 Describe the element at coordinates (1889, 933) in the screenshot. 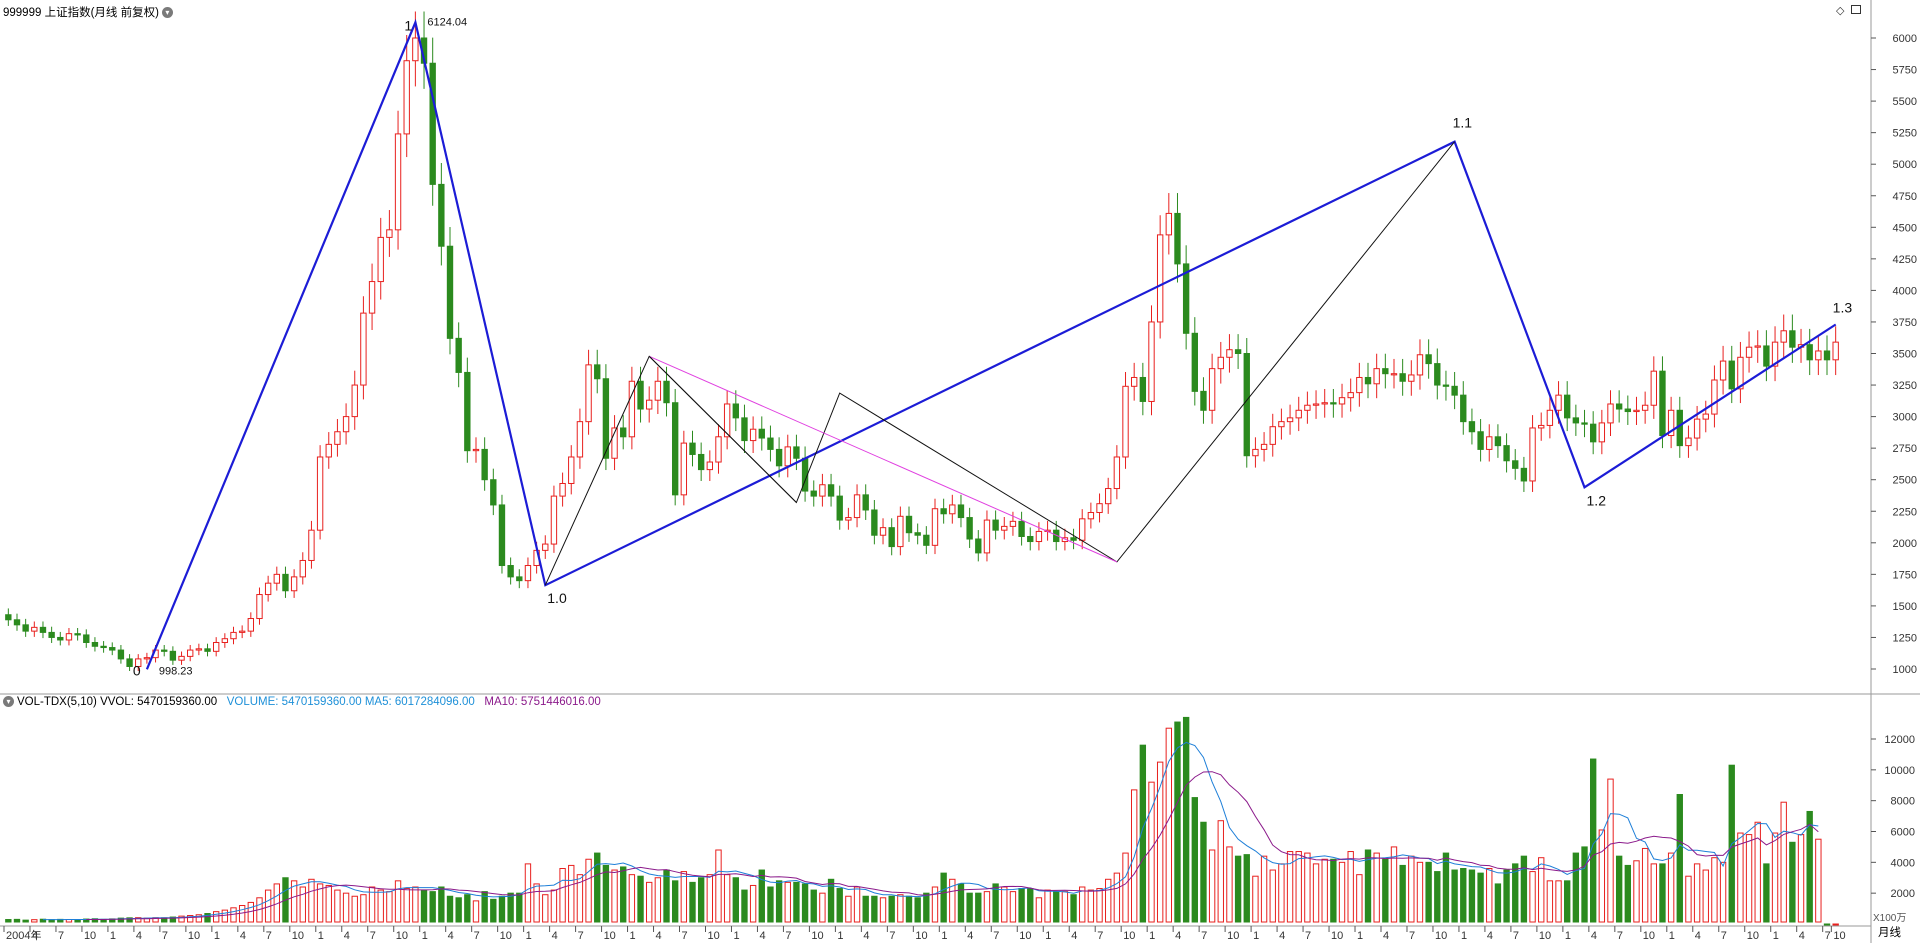

I see `period-label: 月线` at that location.